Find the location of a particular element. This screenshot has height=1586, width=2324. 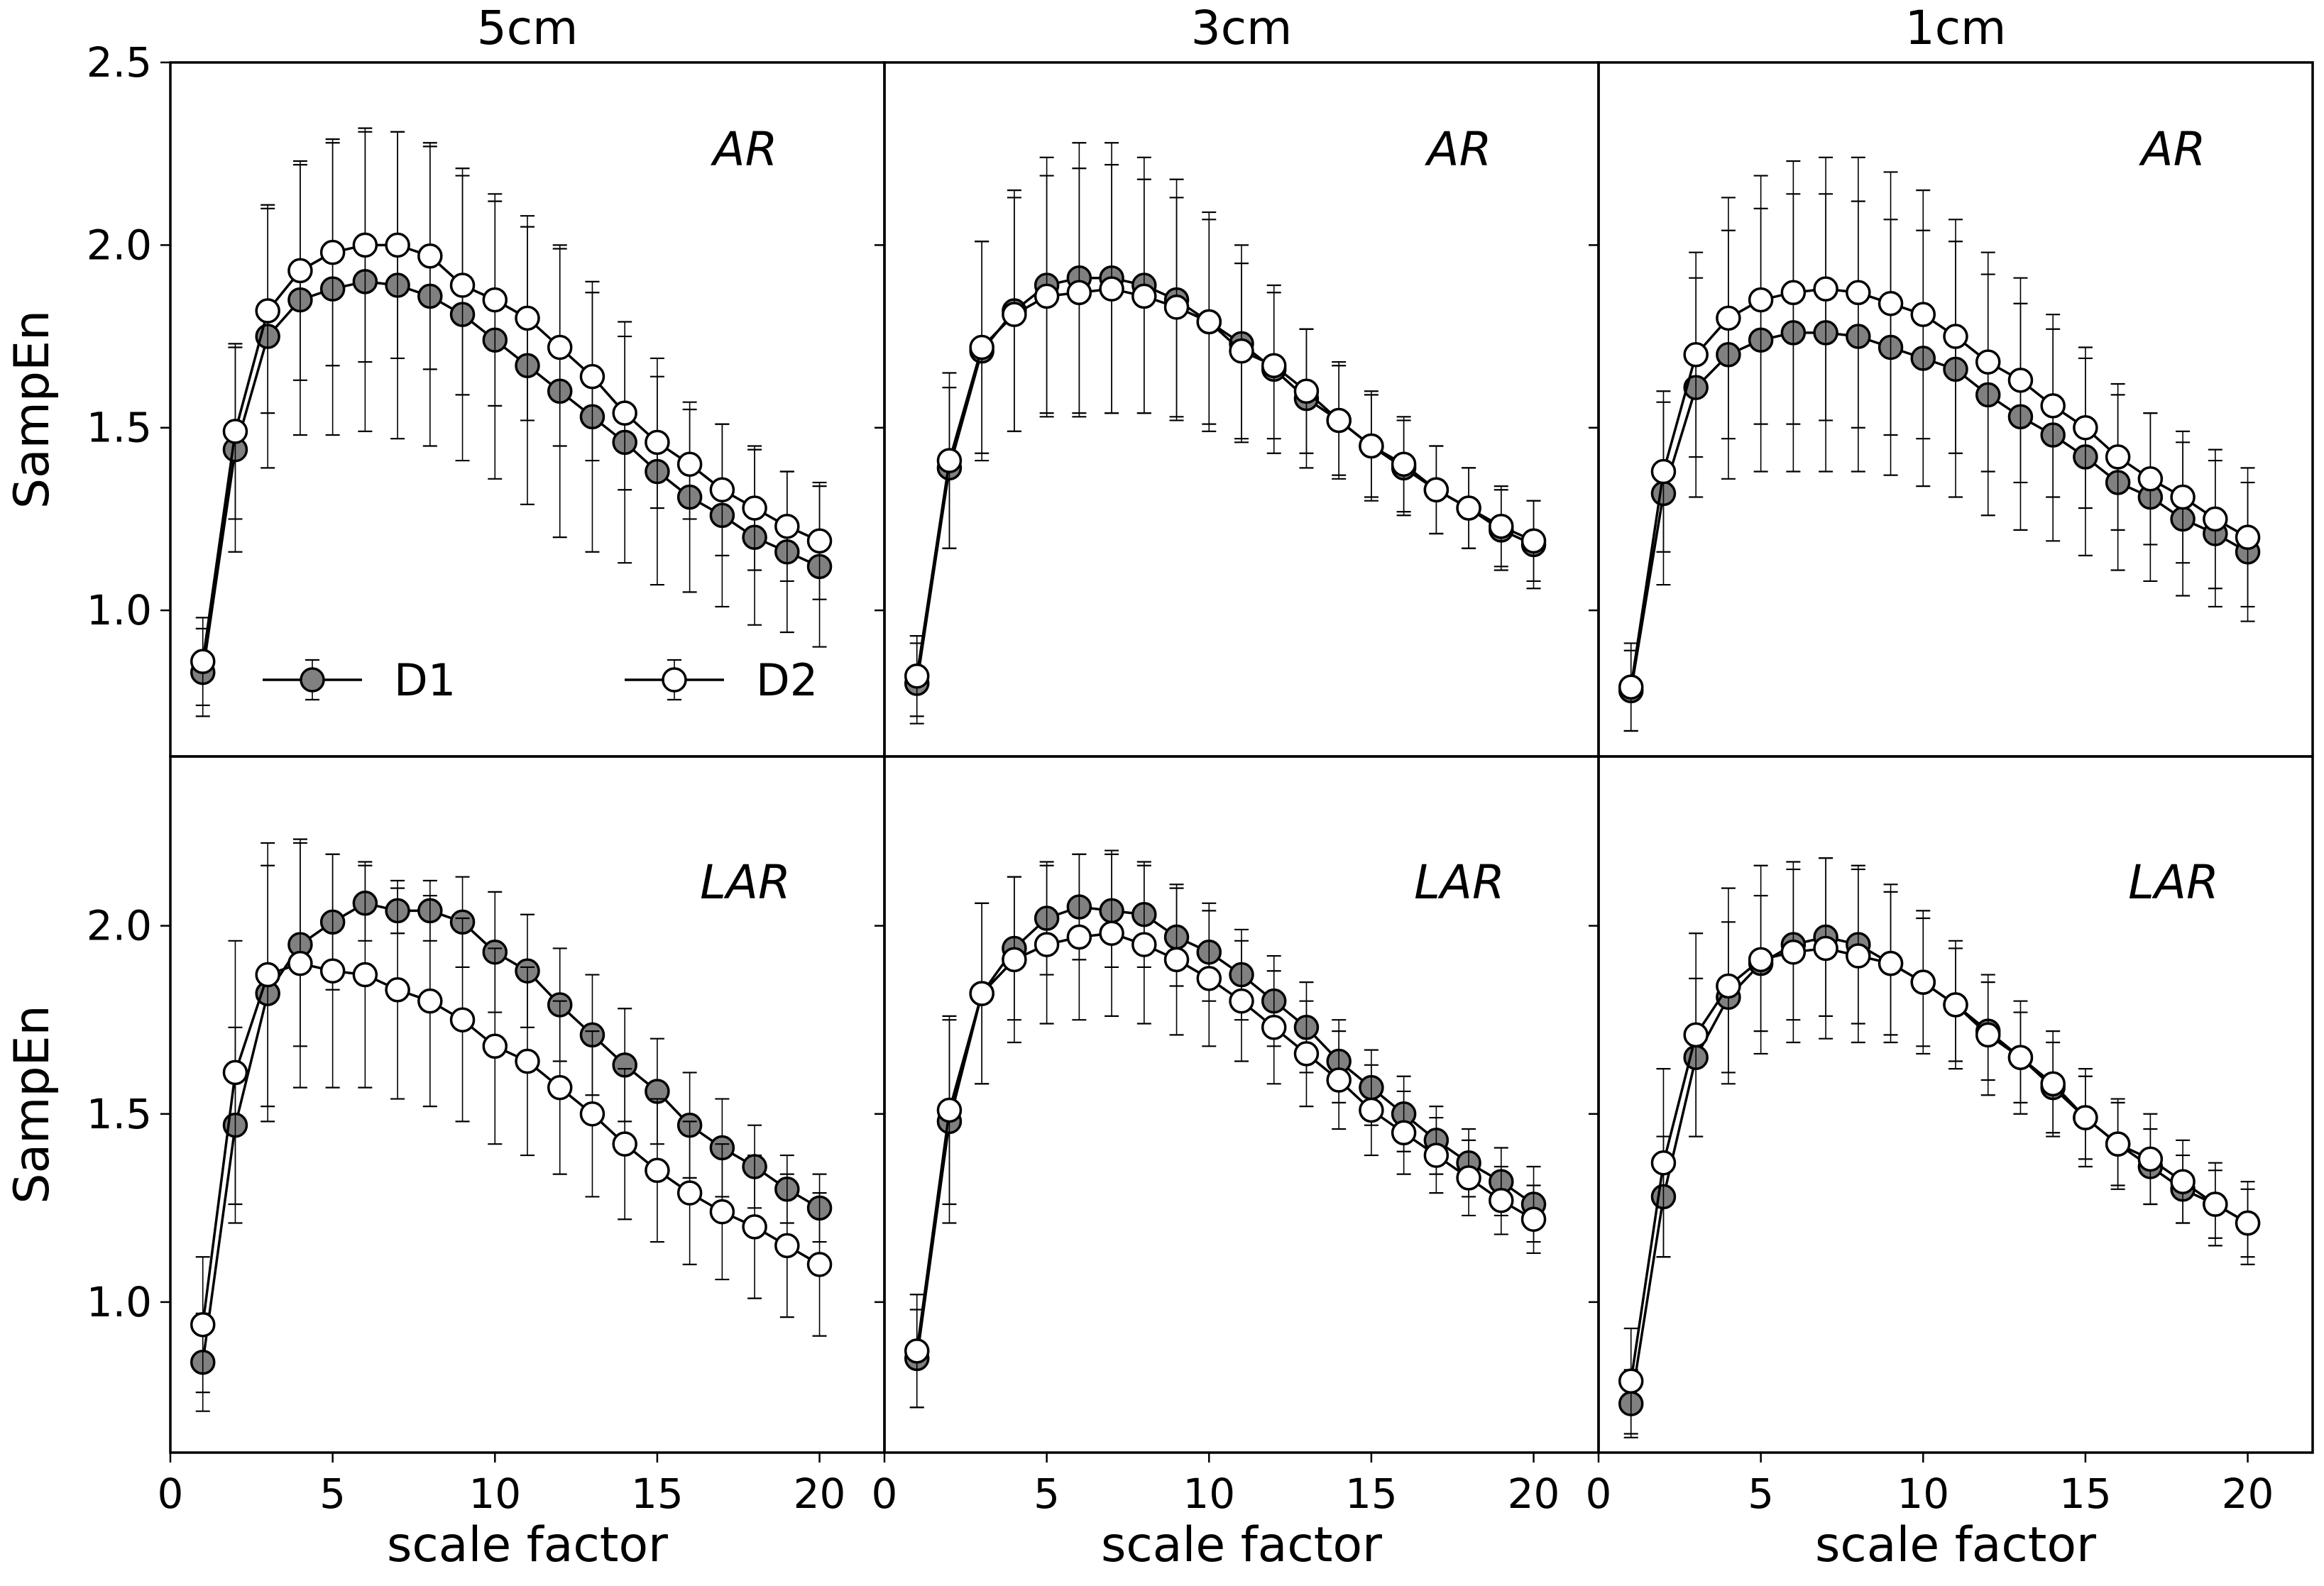

y-tick-label: 2.5 is located at coordinates (119, 63).